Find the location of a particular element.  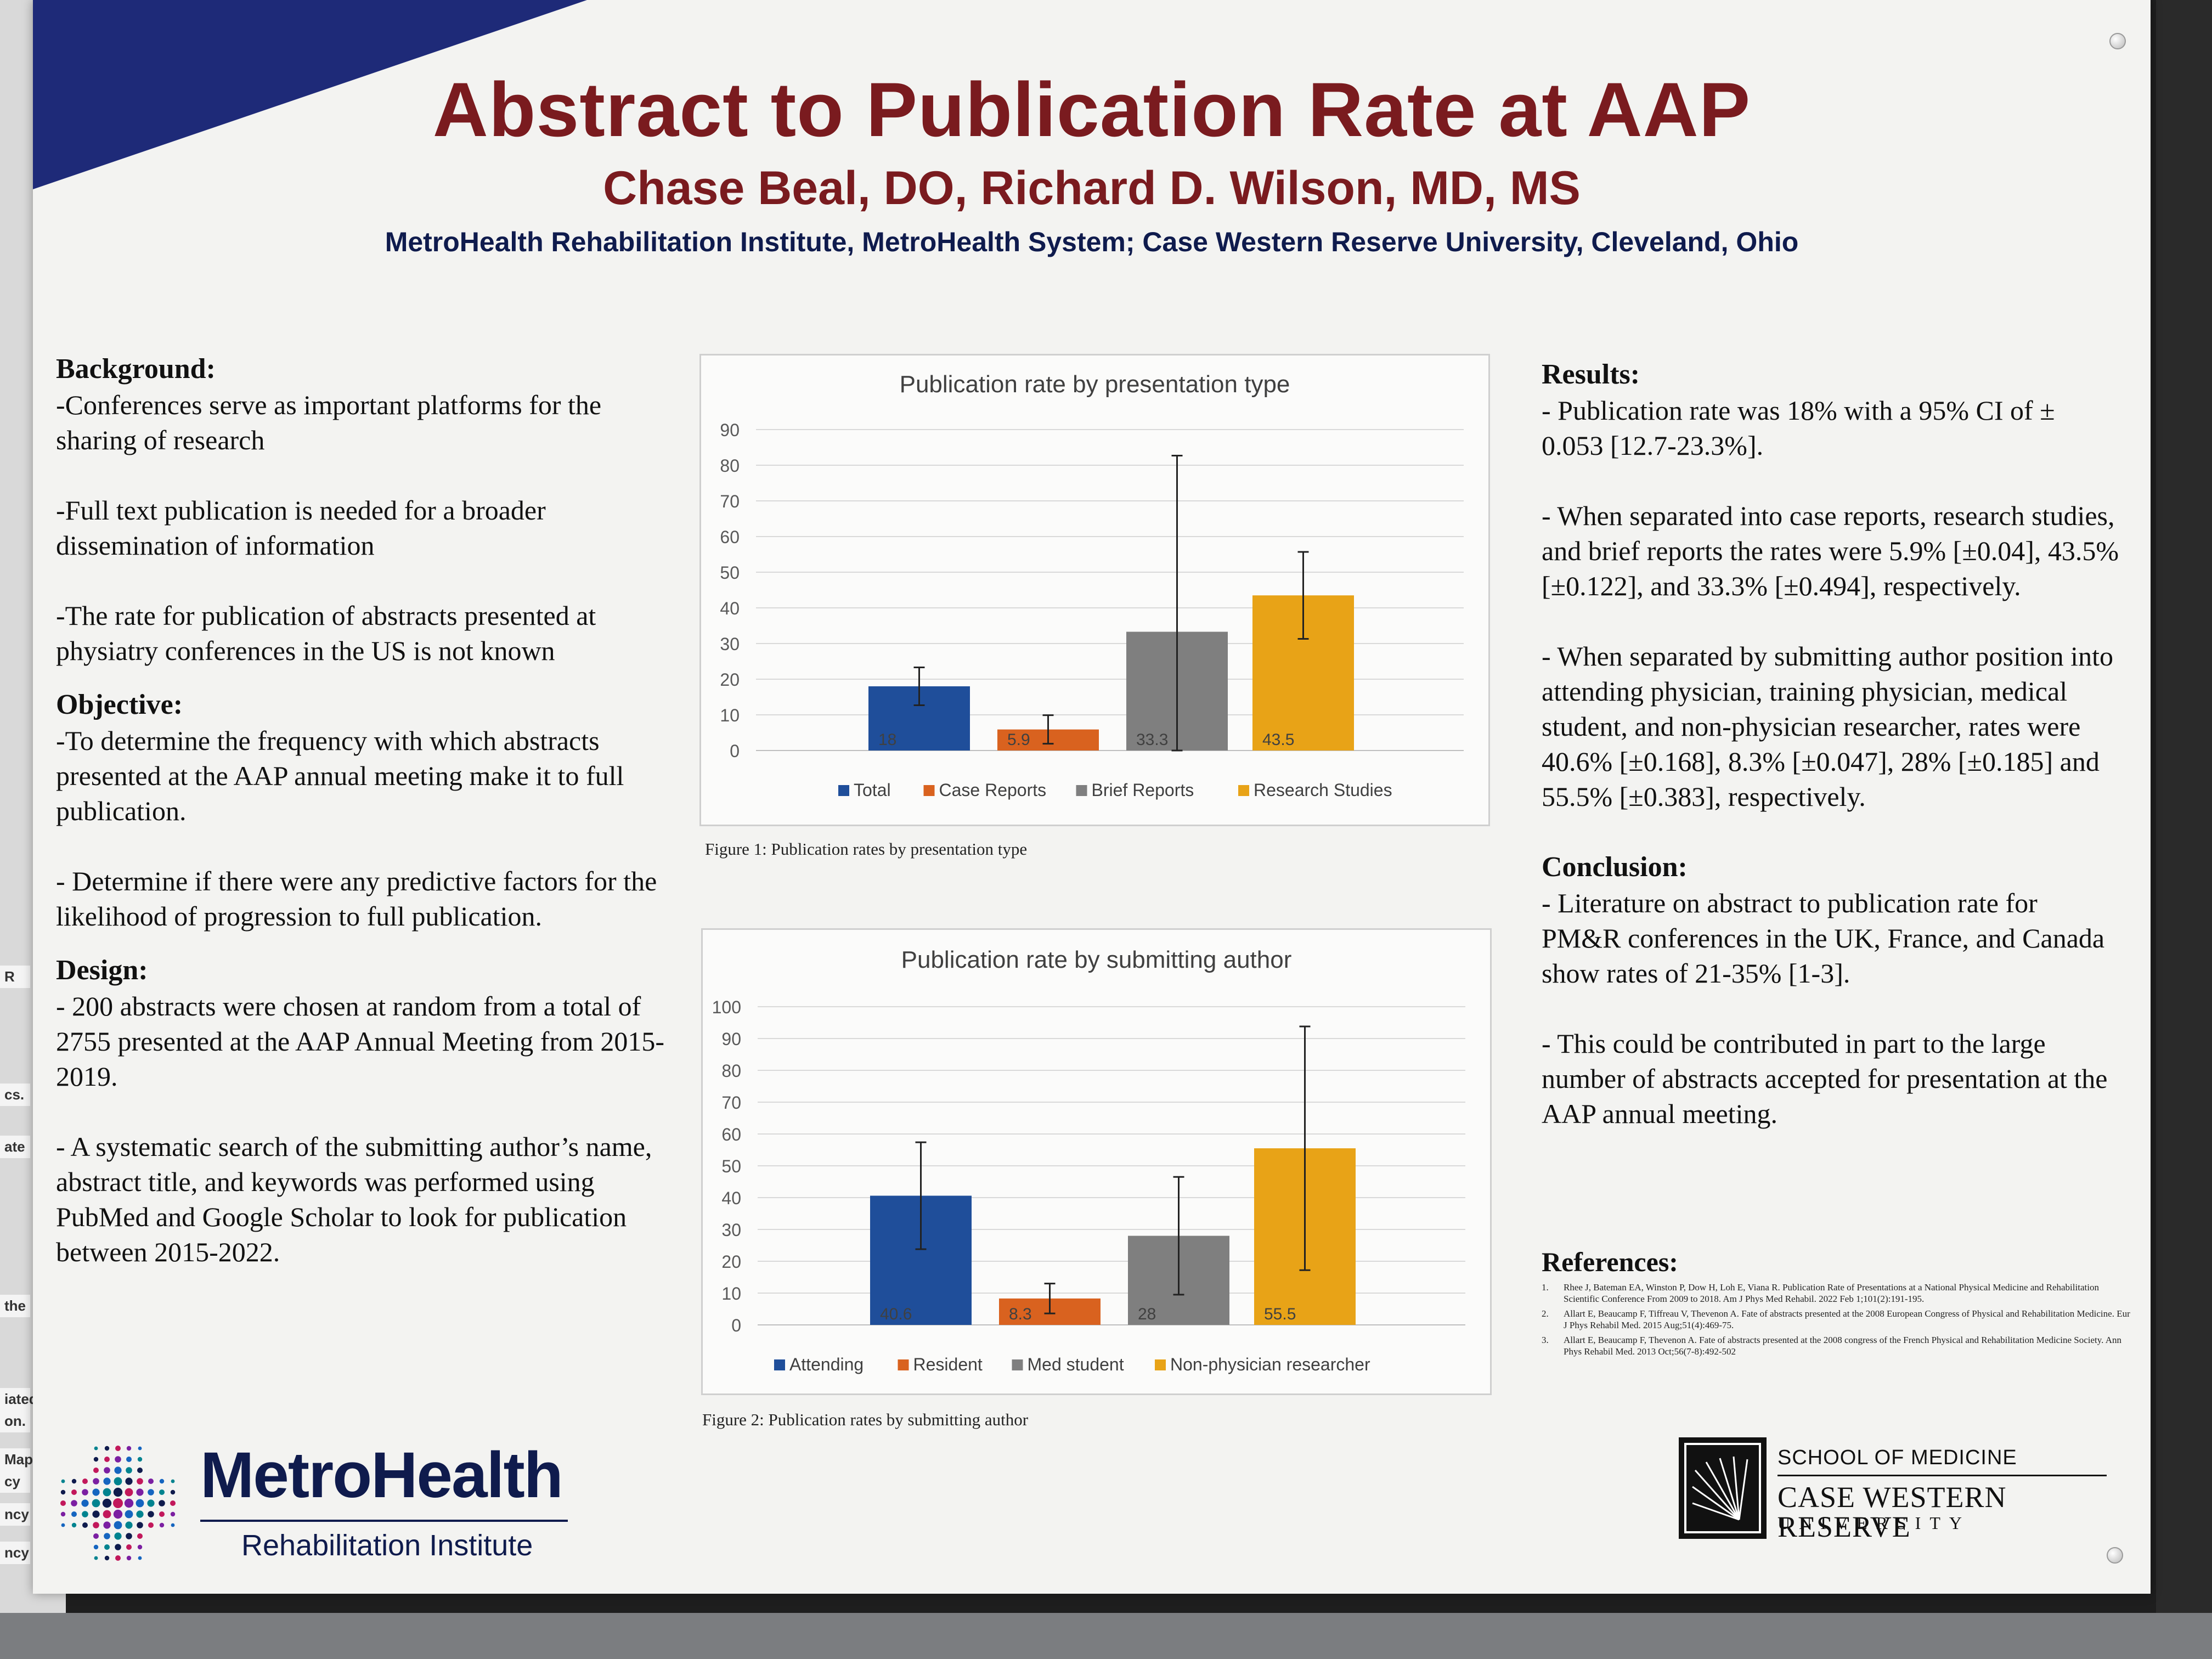

data-label: 28 is located at coordinates (1147, 1314).